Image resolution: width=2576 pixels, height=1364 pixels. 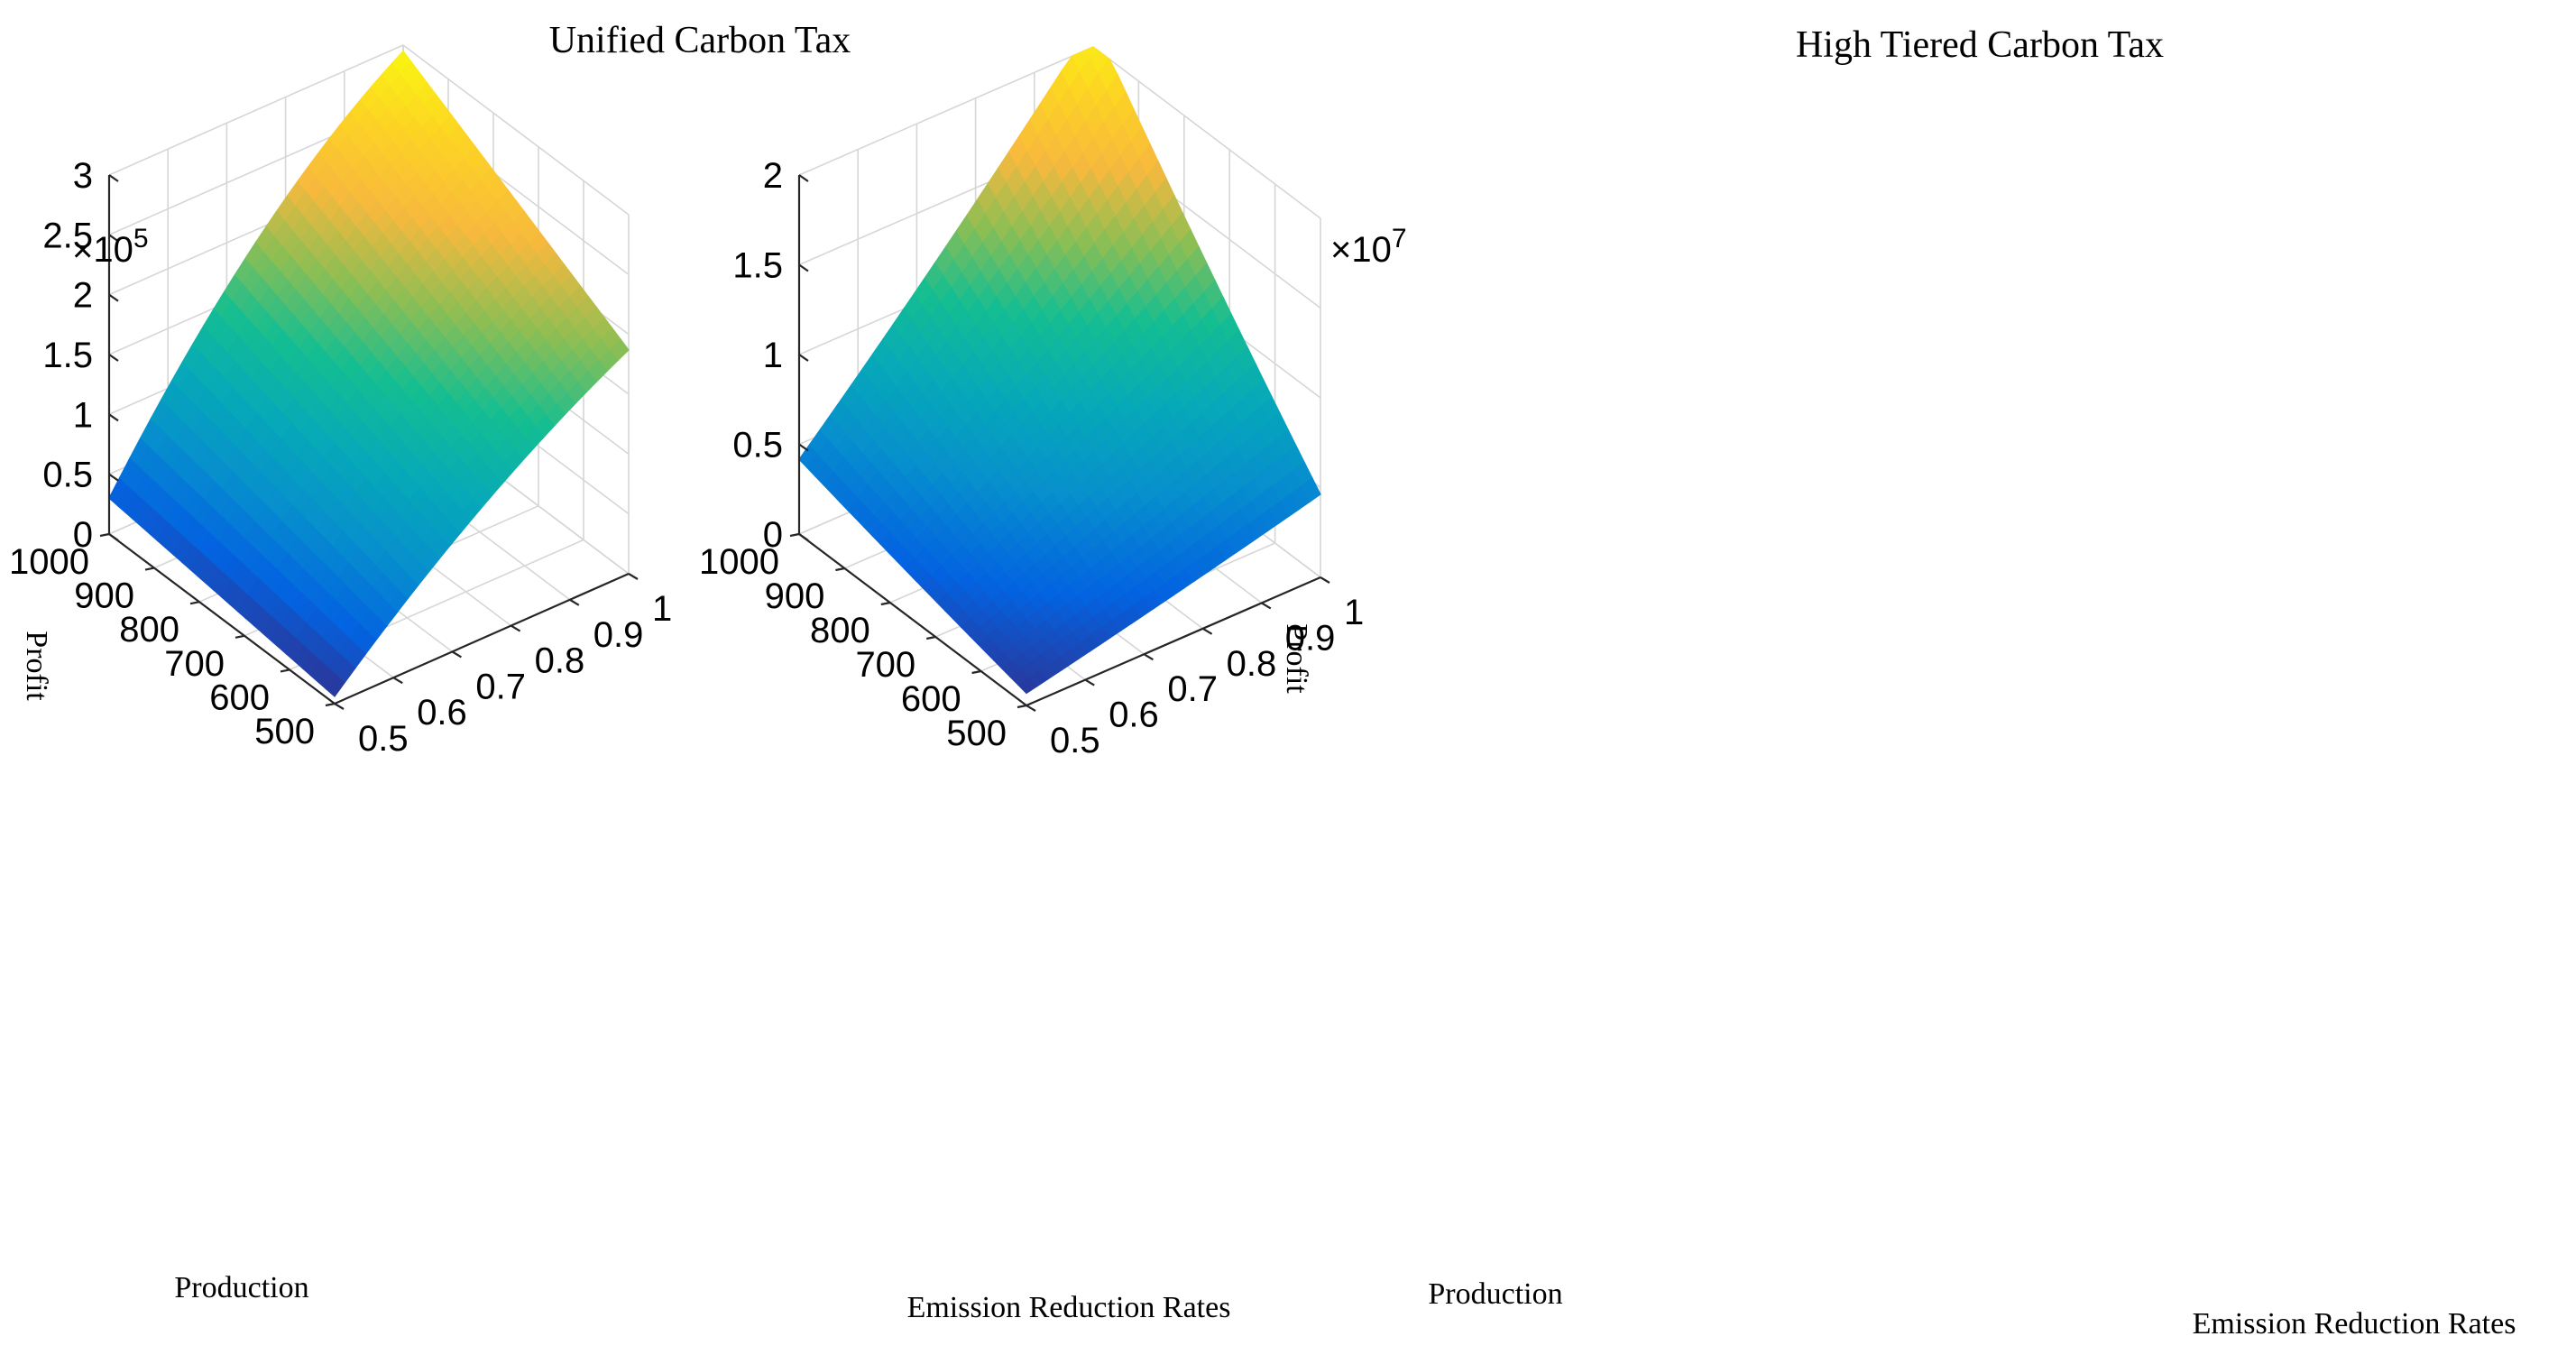 What do you see at coordinates (773, 176) in the screenshot?
I see `z-tick-label: 2` at bounding box center [773, 176].